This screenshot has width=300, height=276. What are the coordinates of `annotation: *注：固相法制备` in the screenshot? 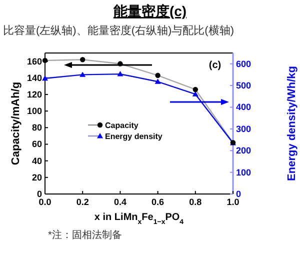 It's located at (85, 235).